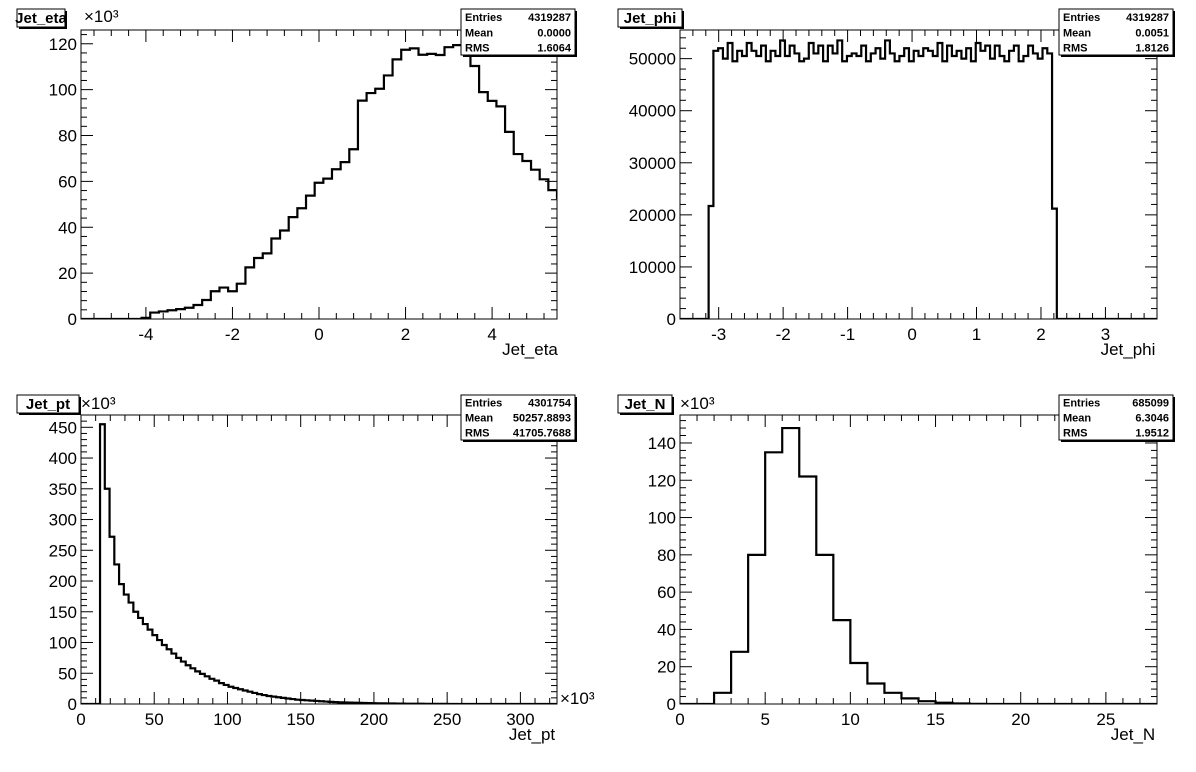 The height and width of the screenshot is (772, 1196). Describe the element at coordinates (1128, 349) in the screenshot. I see `x-axis-title: Jet_phi` at that location.